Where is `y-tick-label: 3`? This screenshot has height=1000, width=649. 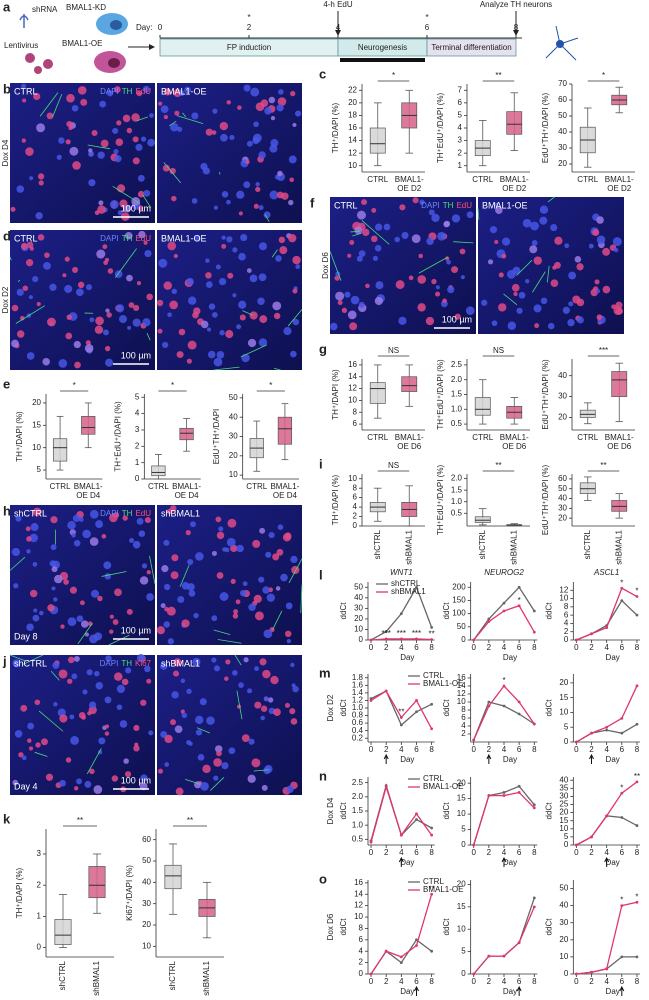 y-tick-label: 3 is located at coordinates (460, 140).